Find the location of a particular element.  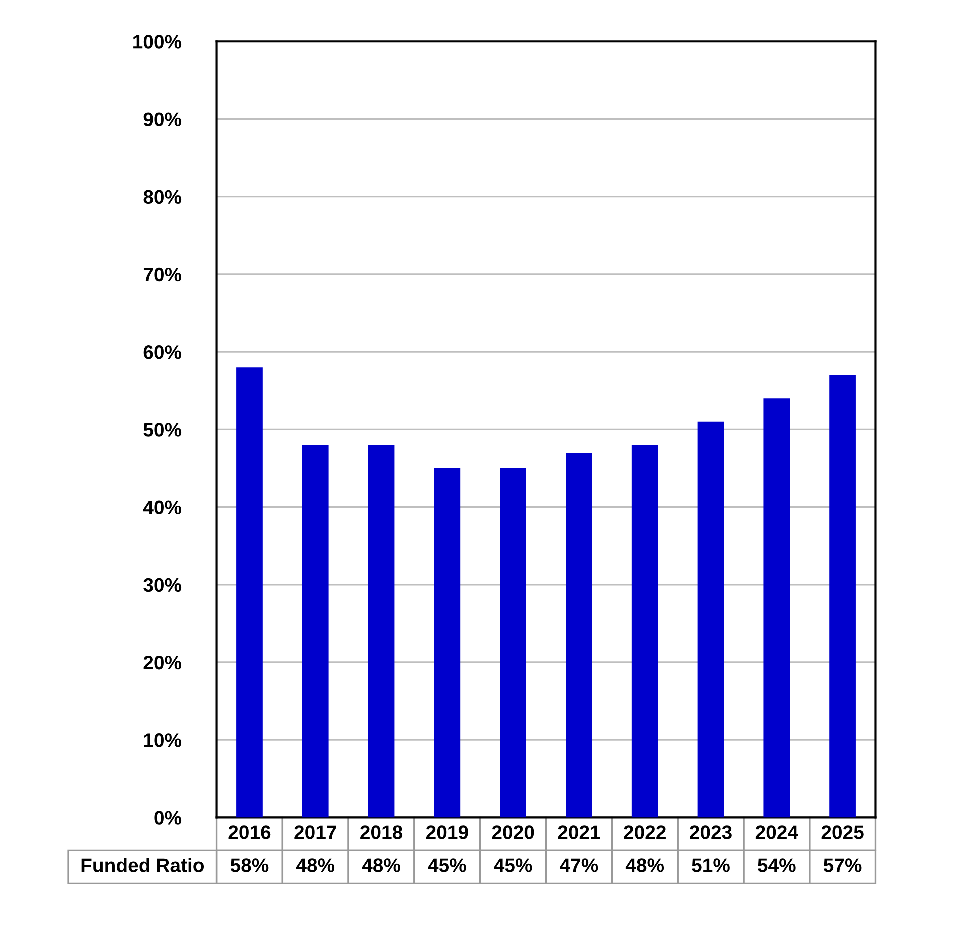

y-tick-label: 40% is located at coordinates (162, 507).